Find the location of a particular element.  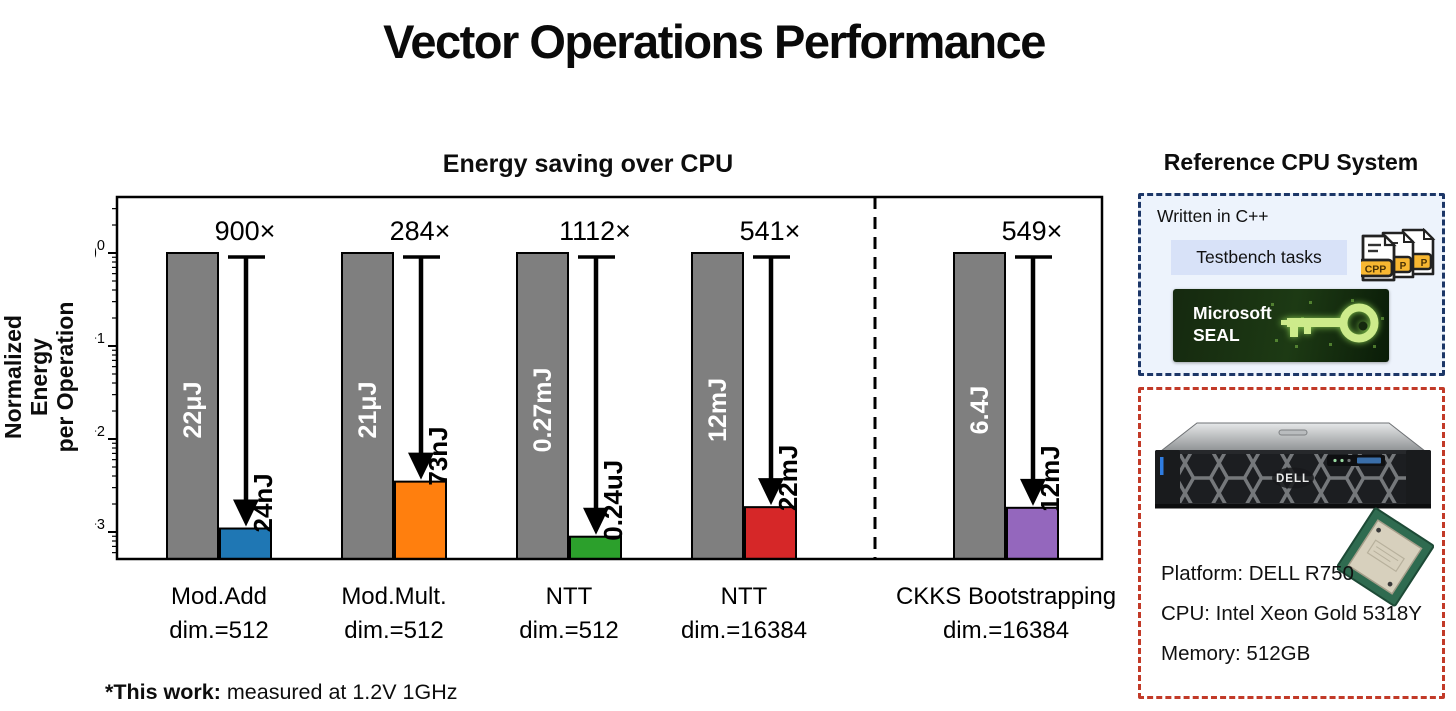

cpp-files-icon: P P CPP is located at coordinates (1398, 255).